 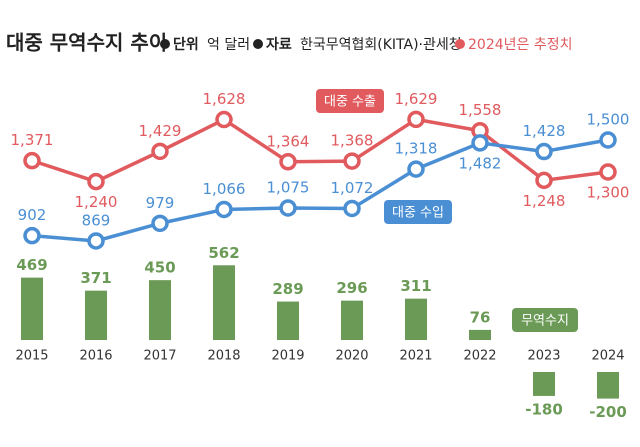 I want to click on bar-label: 289, so click(x=287, y=289).